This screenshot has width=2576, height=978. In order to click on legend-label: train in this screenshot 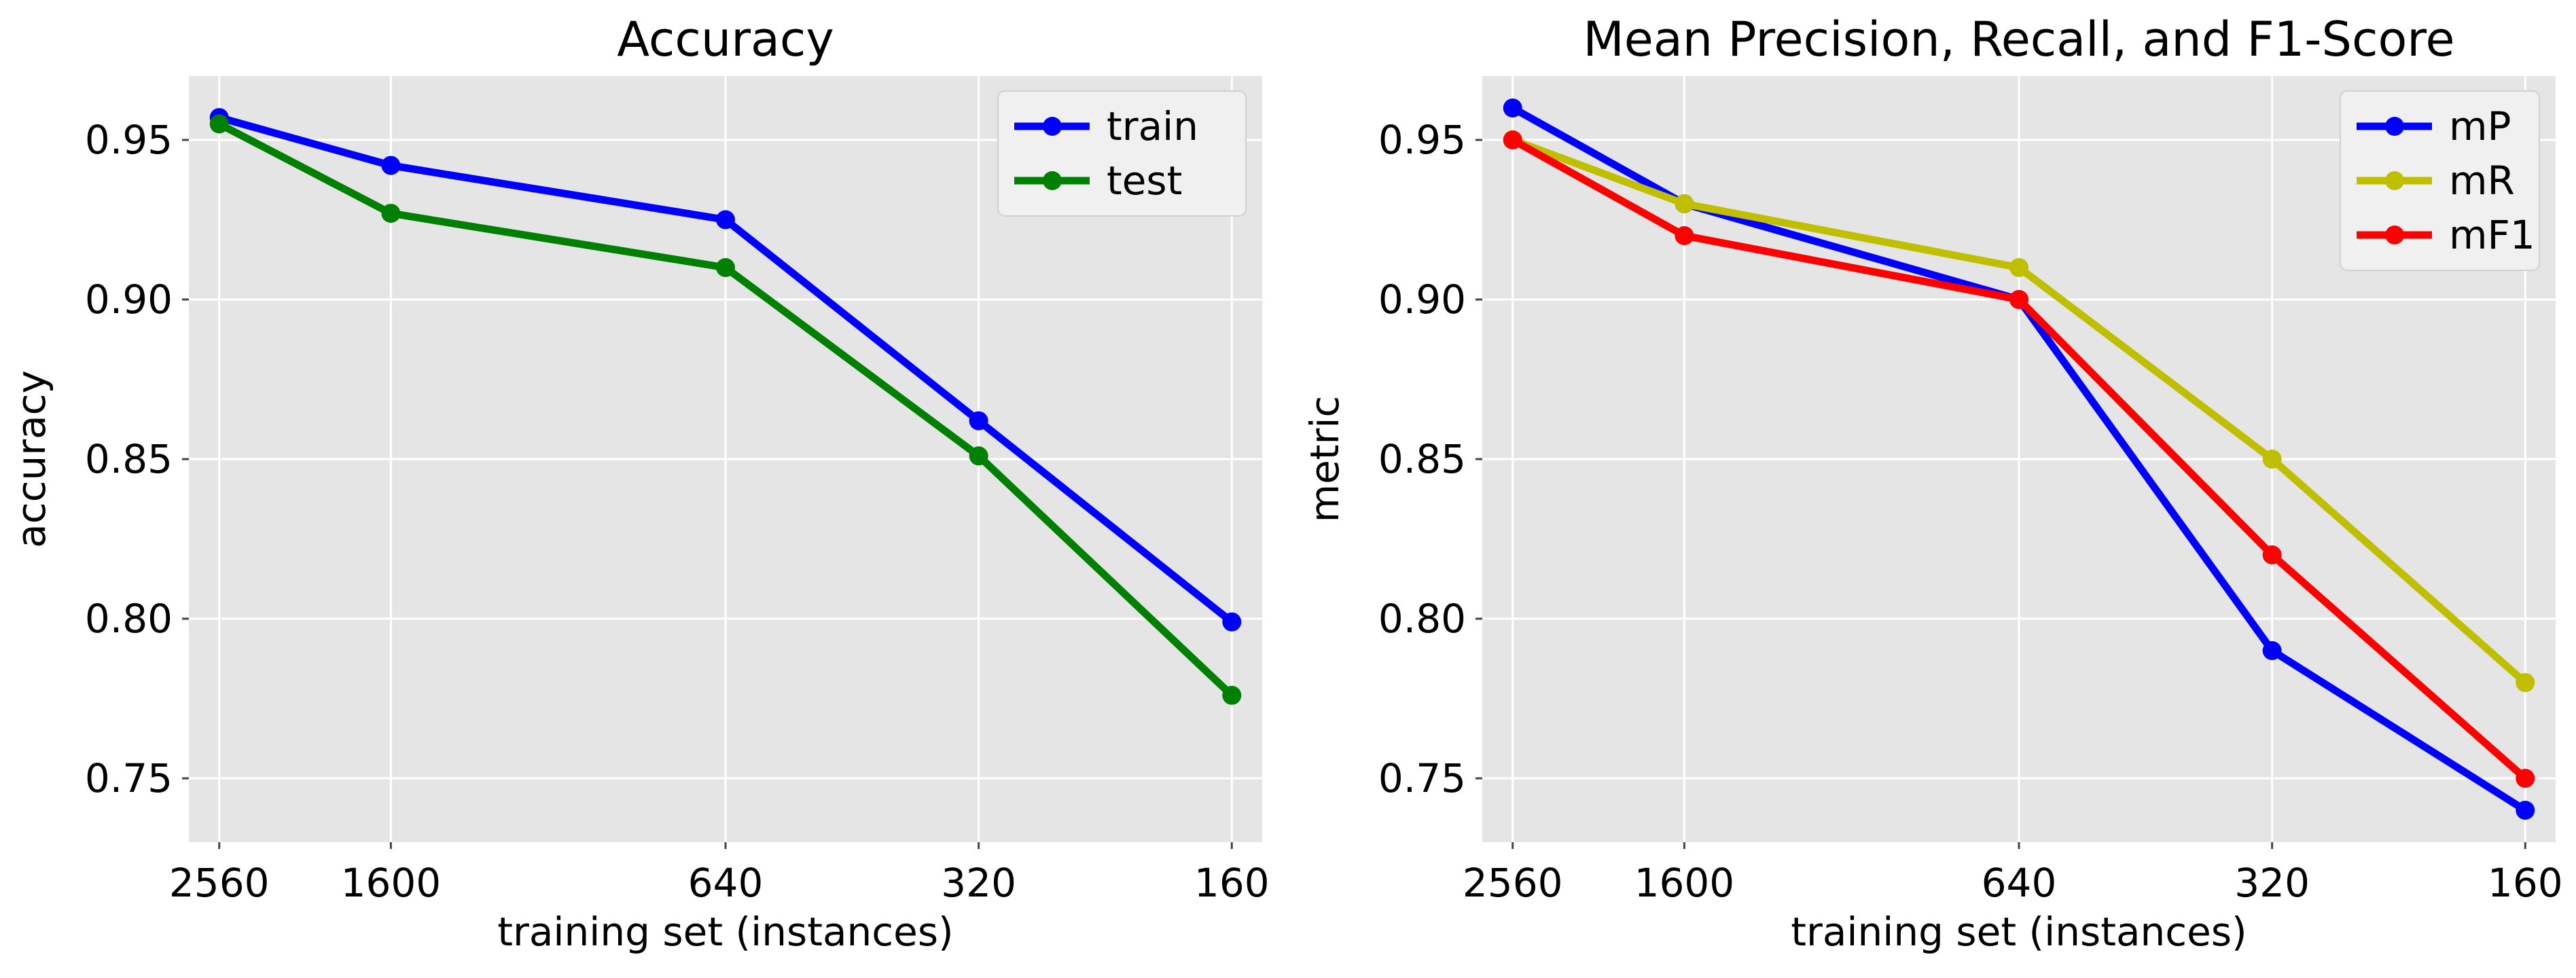, I will do `click(1152, 126)`.